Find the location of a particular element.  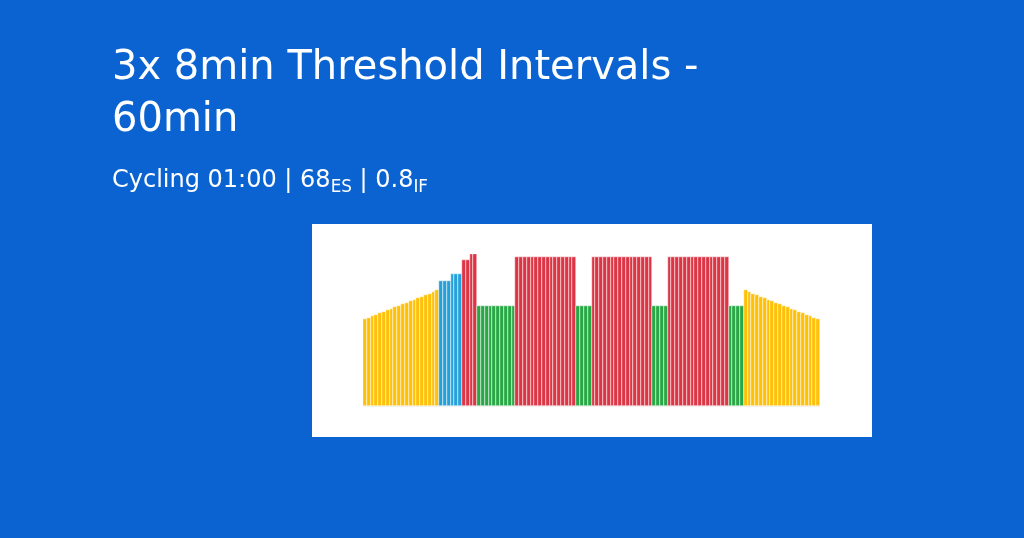

chart-title: 3x 8min Threshold Intervals - 60min is located at coordinates (405, 91).